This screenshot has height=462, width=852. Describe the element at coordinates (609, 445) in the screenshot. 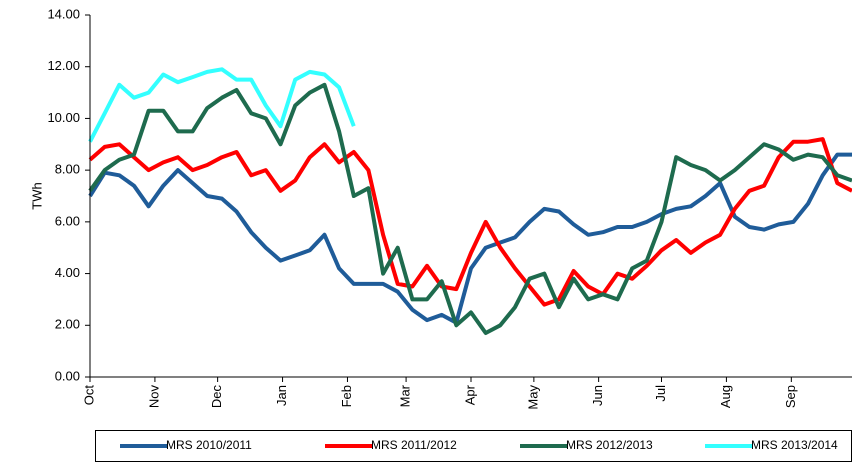

I see `legend-label: MRS 2012/2013` at that location.